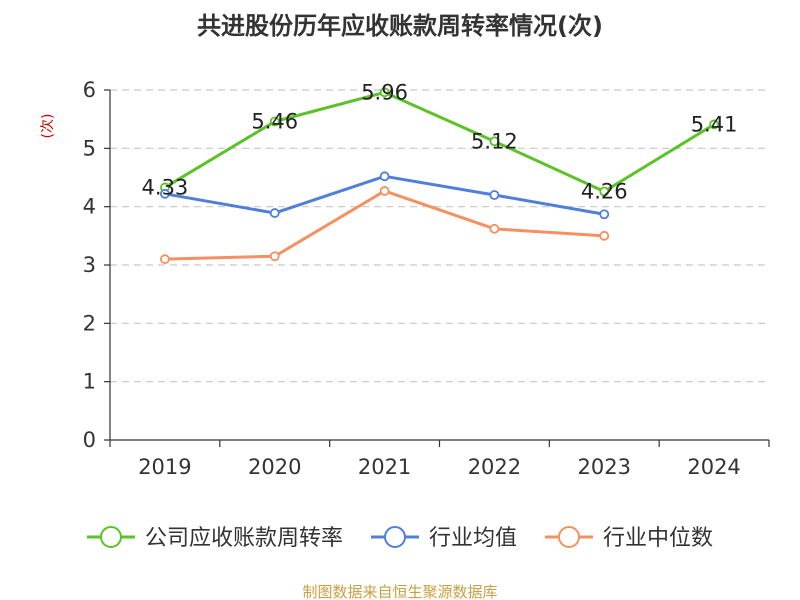 The image size is (800, 600). What do you see at coordinates (244, 538) in the screenshot?
I see `legend-label: 公司应收账款周转率` at bounding box center [244, 538].